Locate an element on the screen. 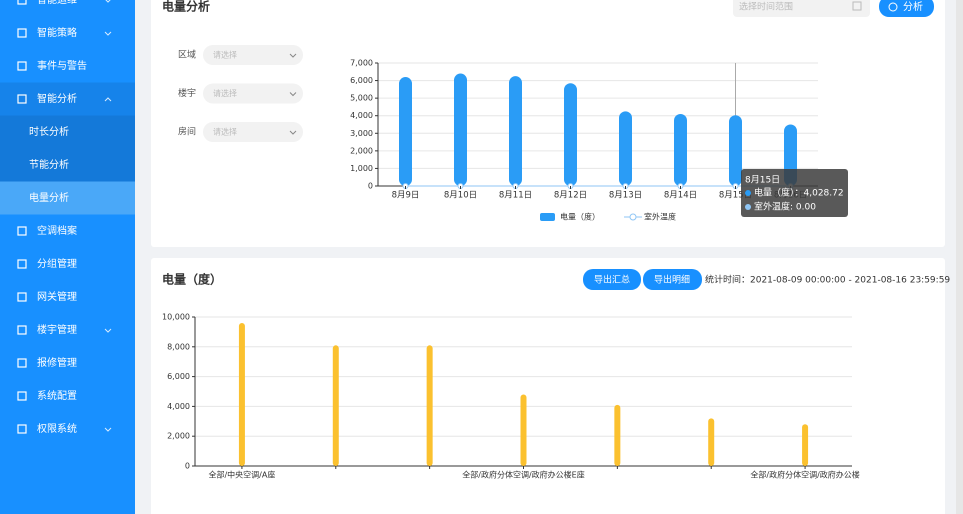 This screenshot has height=514, width=963. filter-label: 区域 is located at coordinates (187, 55).